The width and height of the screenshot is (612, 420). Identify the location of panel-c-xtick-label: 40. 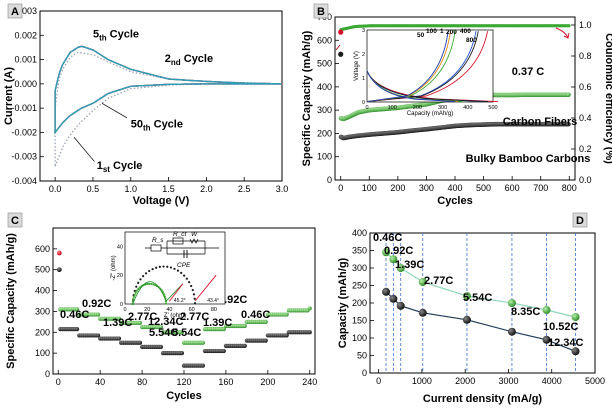
(100, 382).